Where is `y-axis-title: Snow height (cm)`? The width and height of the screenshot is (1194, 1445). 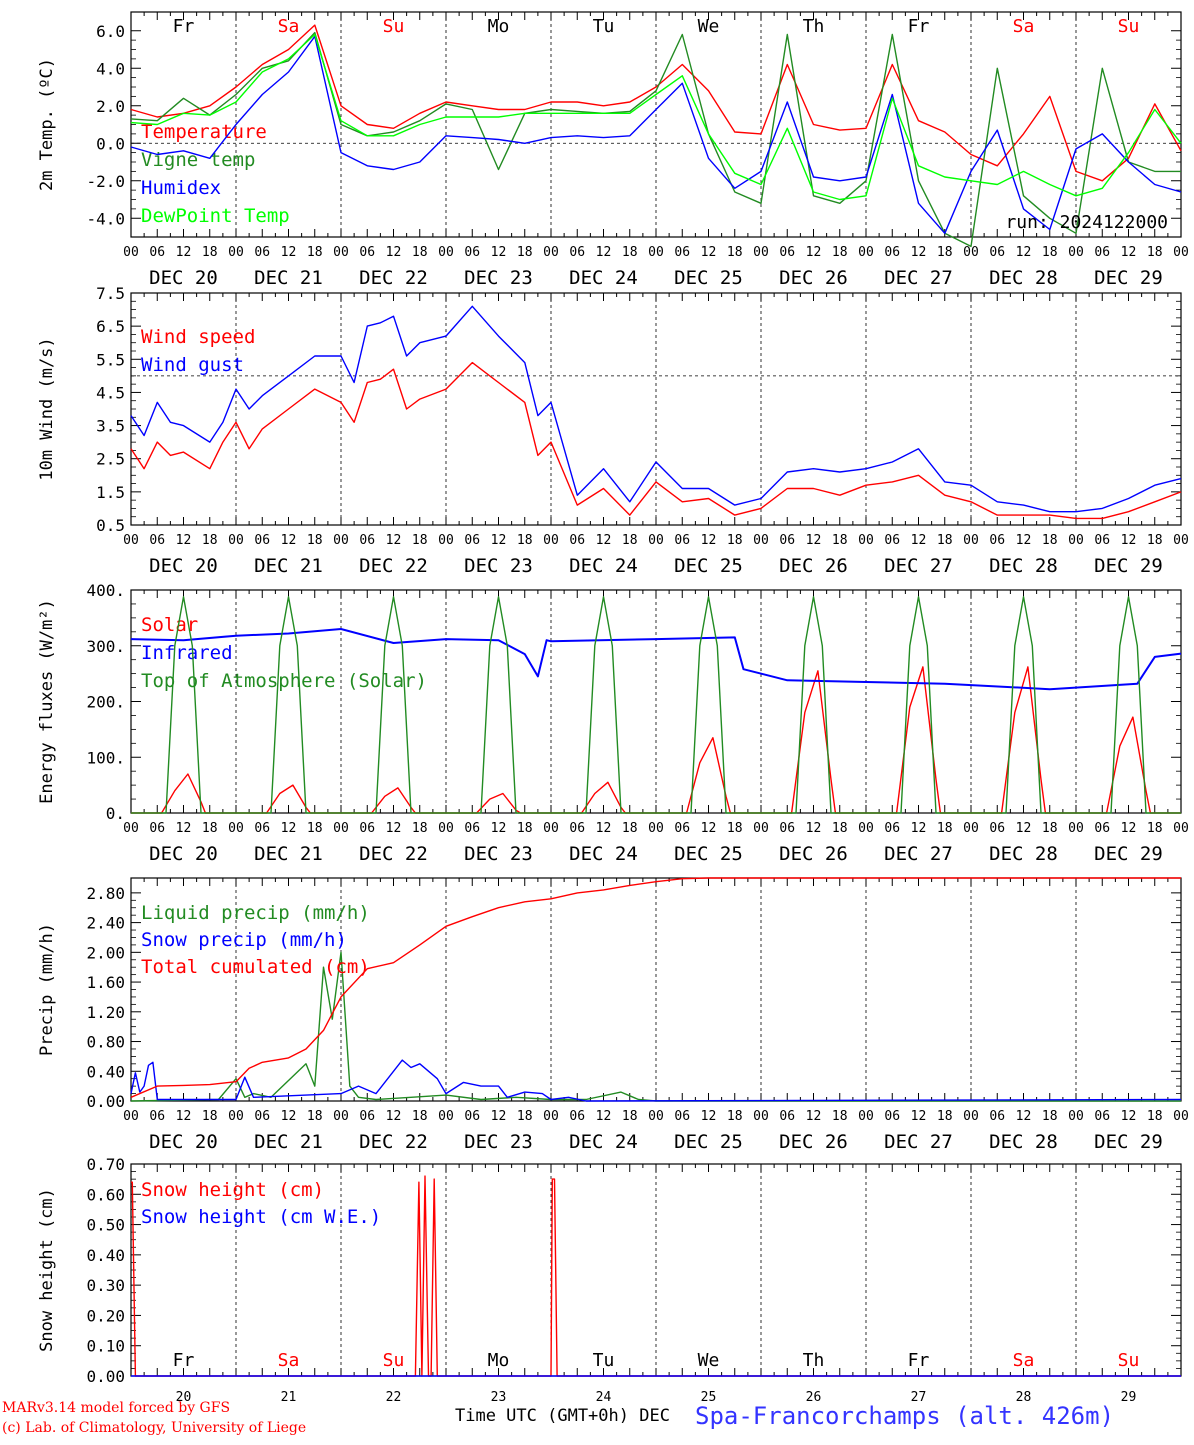 y-axis-title: Snow height (cm) is located at coordinates (47, 1270).